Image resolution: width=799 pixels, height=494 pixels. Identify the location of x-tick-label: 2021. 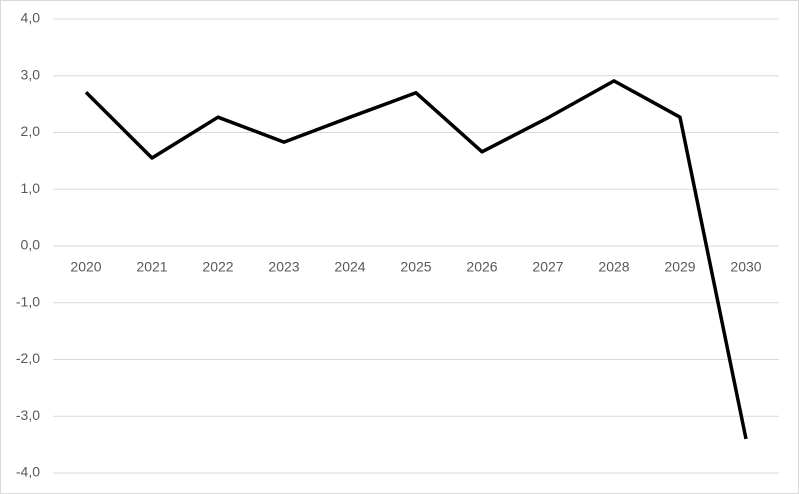
(151, 267).